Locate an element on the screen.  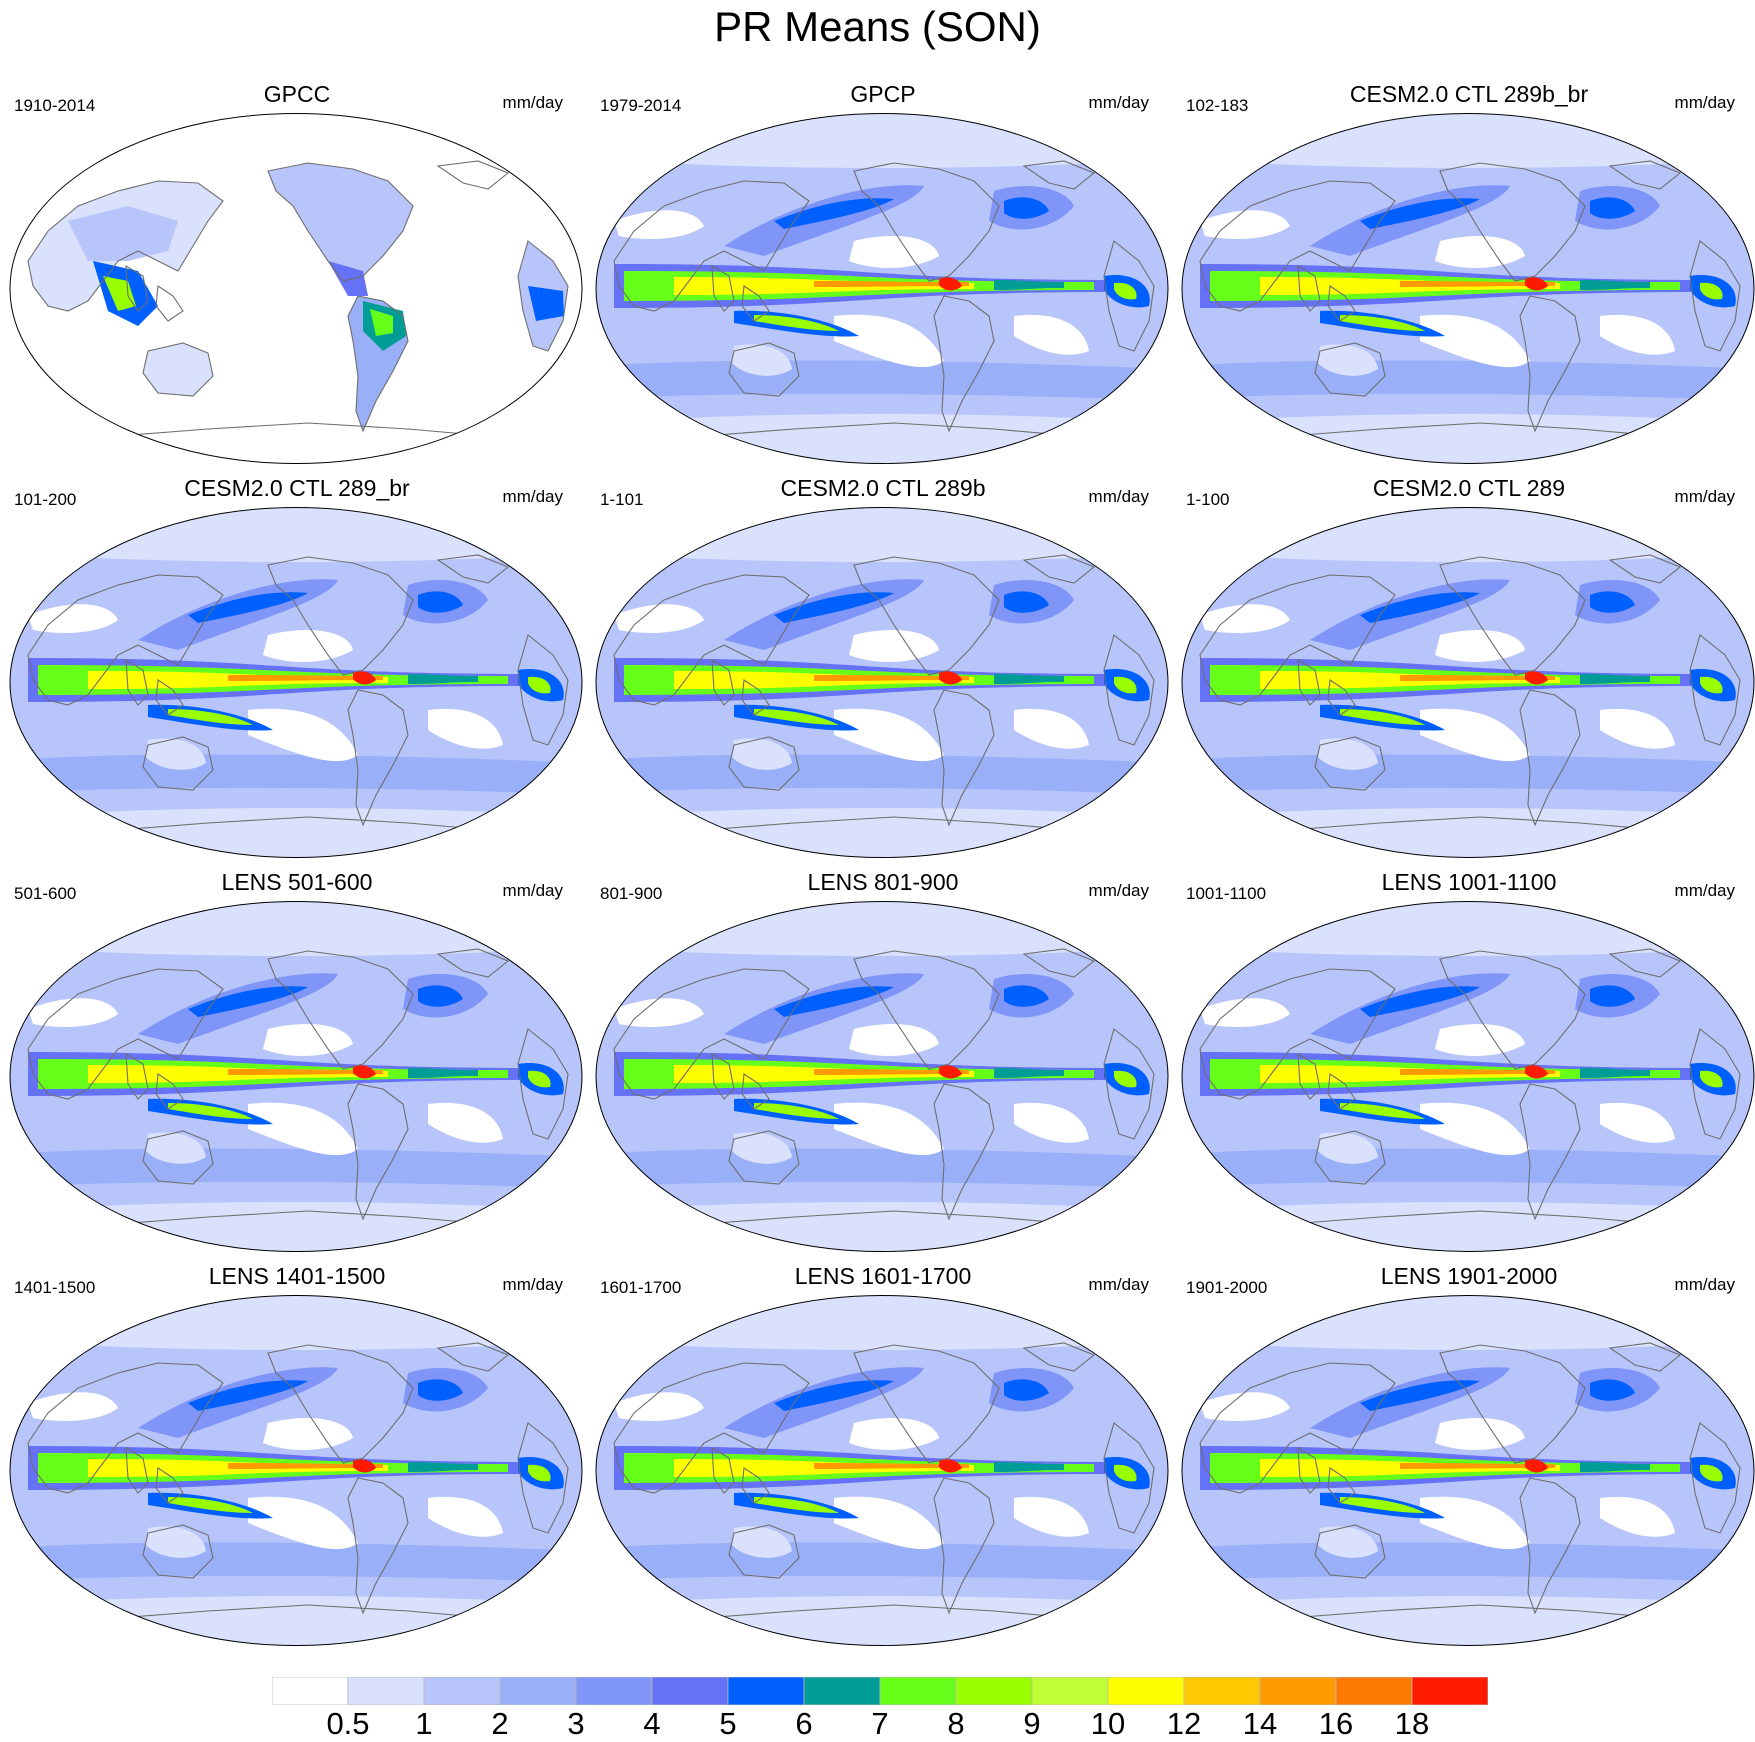
map-panel: GPCC 1910-2014 mm/day is located at coordinates (297, 277).